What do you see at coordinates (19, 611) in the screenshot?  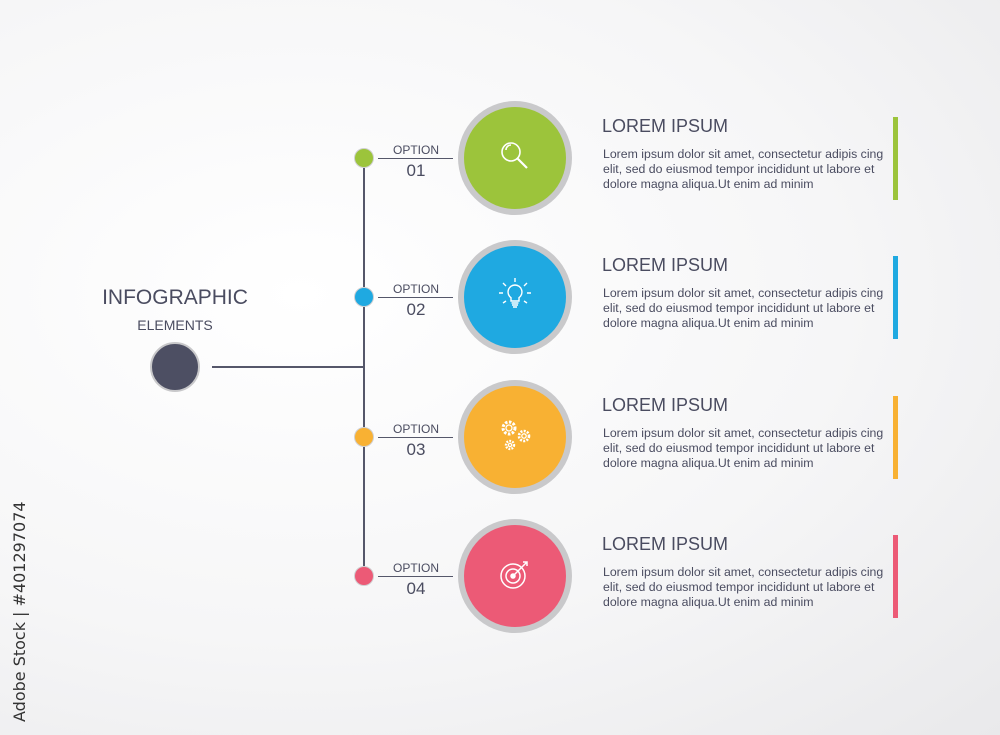 I see `stock-credit: Adobe Stock | #401297074` at bounding box center [19, 611].